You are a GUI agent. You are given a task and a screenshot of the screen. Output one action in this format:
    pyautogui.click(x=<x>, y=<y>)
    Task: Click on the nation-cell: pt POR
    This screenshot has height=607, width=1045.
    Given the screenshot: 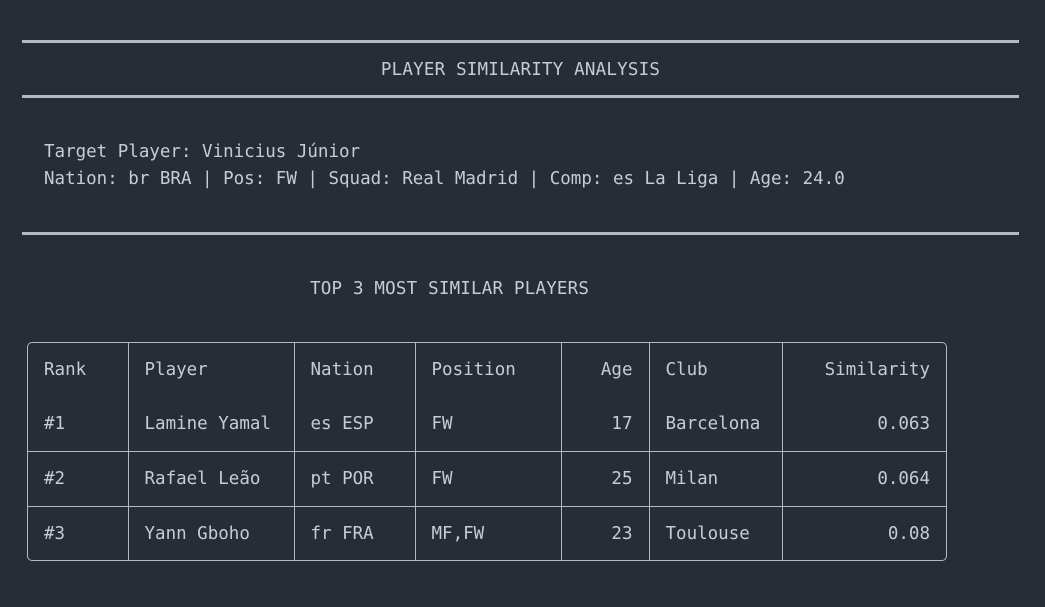 What is the action you would take?
    pyautogui.click(x=354, y=479)
    